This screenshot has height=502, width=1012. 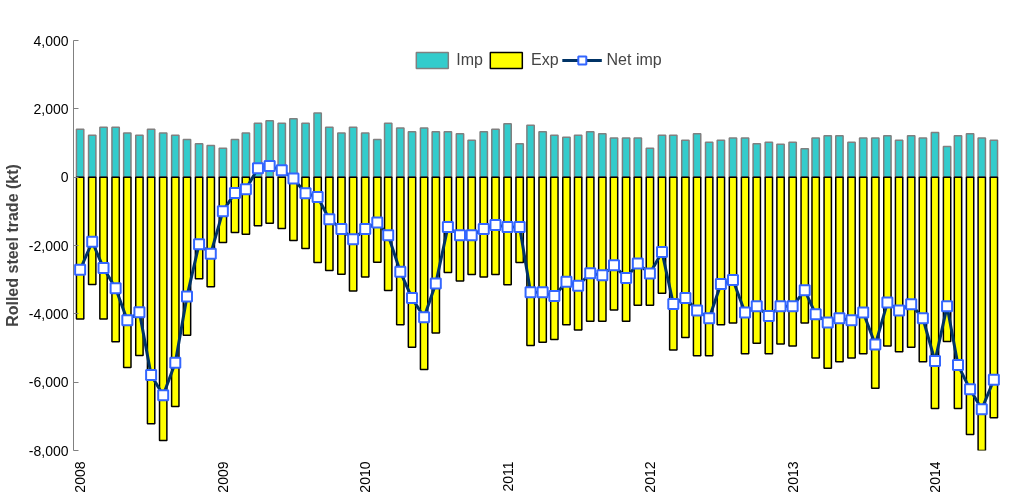 I want to click on x-tick-label: 2008, so click(x=80, y=477).